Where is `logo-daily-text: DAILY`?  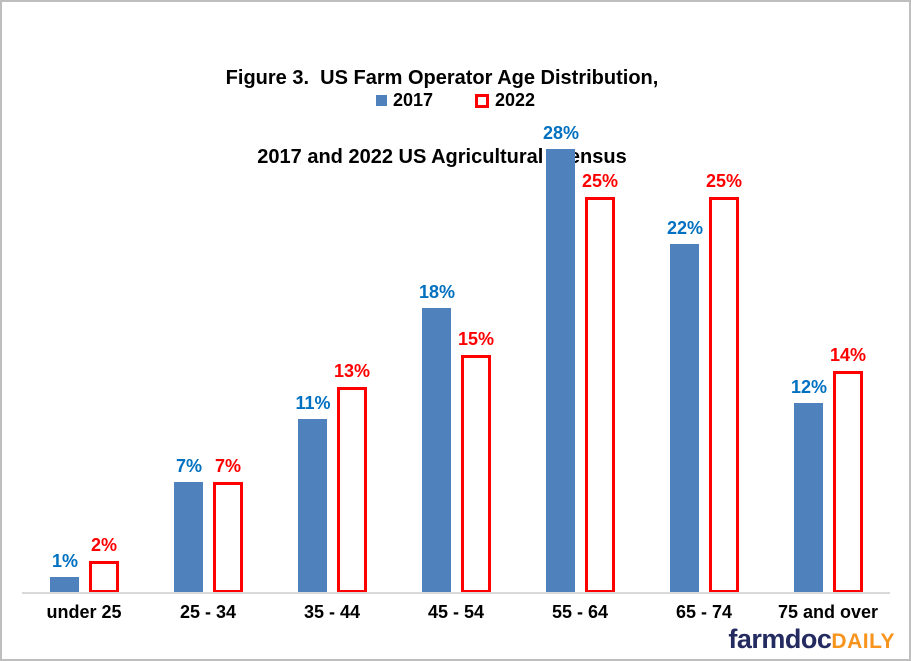 logo-daily-text: DAILY is located at coordinates (863, 641).